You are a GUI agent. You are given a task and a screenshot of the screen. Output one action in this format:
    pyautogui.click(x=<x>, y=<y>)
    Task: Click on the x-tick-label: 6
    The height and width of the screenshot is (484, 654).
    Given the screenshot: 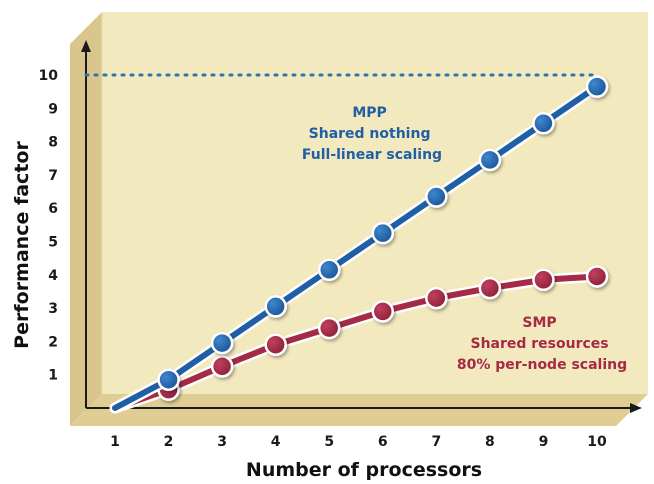 What is the action you would take?
    pyautogui.click(x=383, y=442)
    